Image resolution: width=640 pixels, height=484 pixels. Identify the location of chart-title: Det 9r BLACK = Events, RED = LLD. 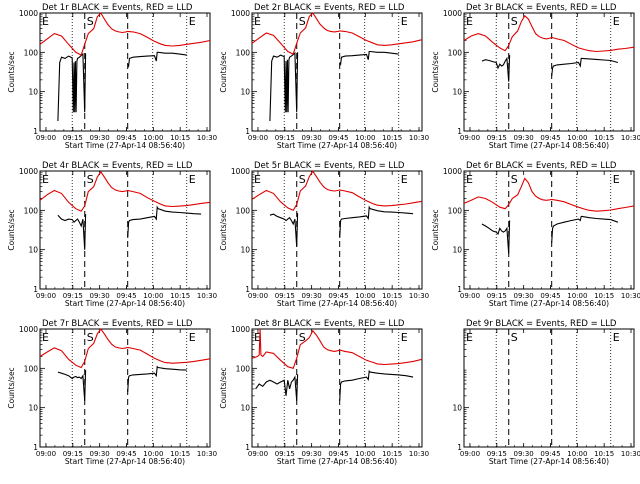
(541, 324).